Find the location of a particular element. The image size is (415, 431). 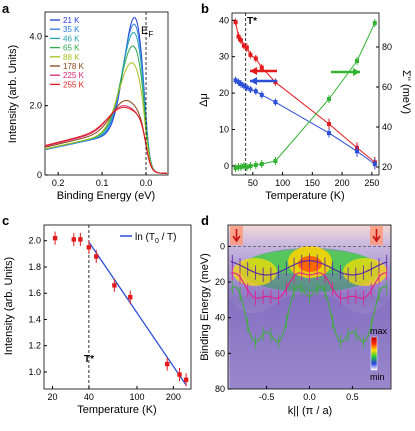

panel-b-ylabel: Δμ is located at coordinates (204, 100).